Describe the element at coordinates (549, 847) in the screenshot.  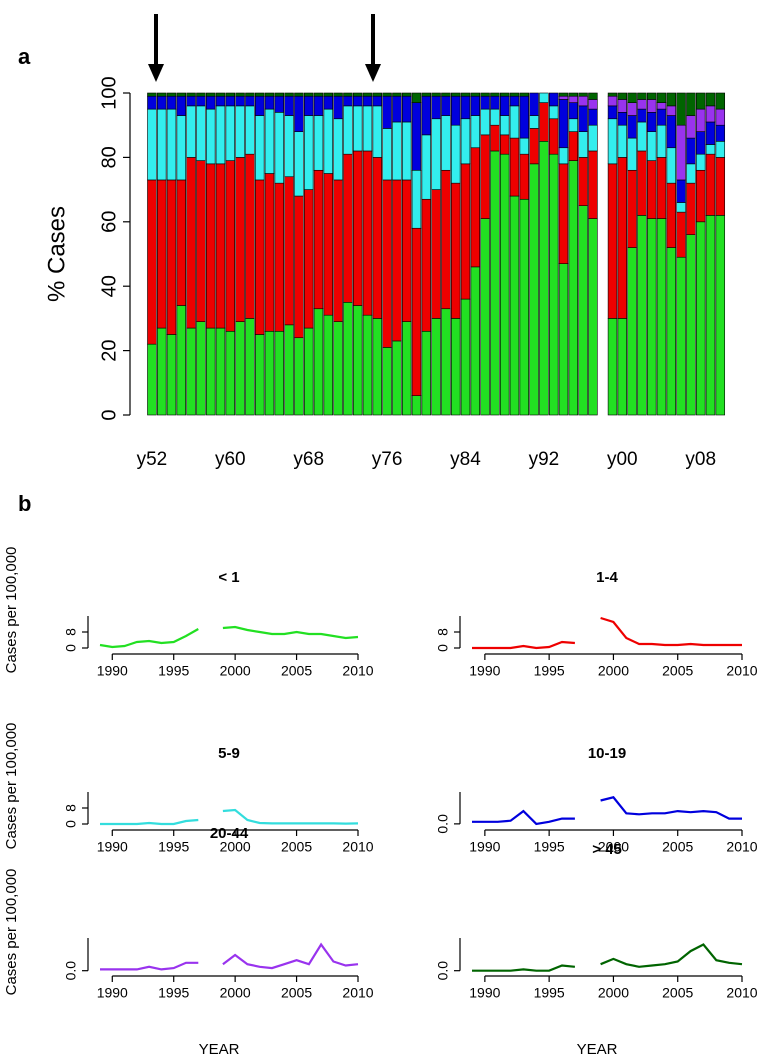
I see `x-tick-label: 1995` at that location.